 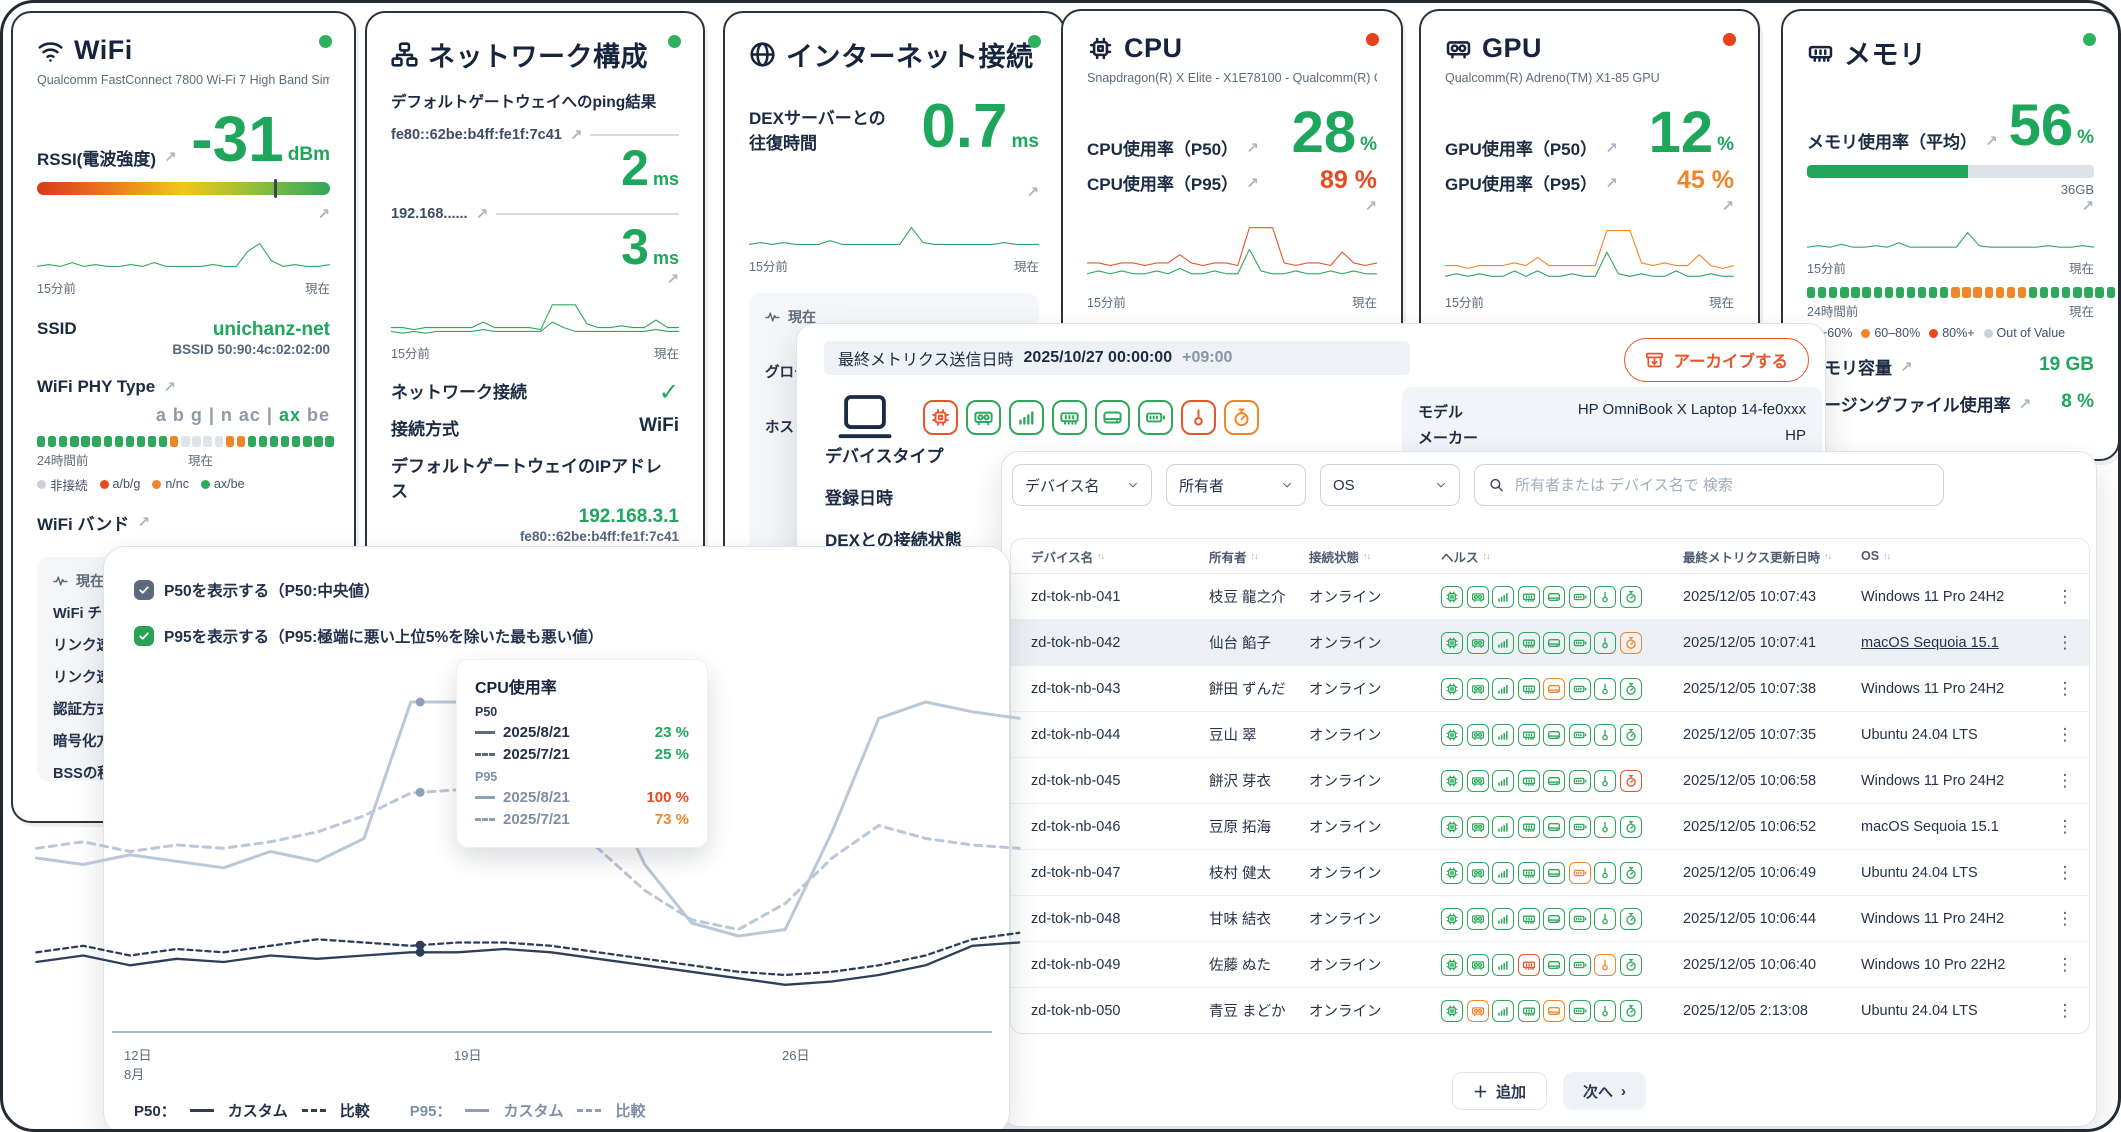 I want to click on os-filter-dropdown: OS, so click(x=1390, y=485).